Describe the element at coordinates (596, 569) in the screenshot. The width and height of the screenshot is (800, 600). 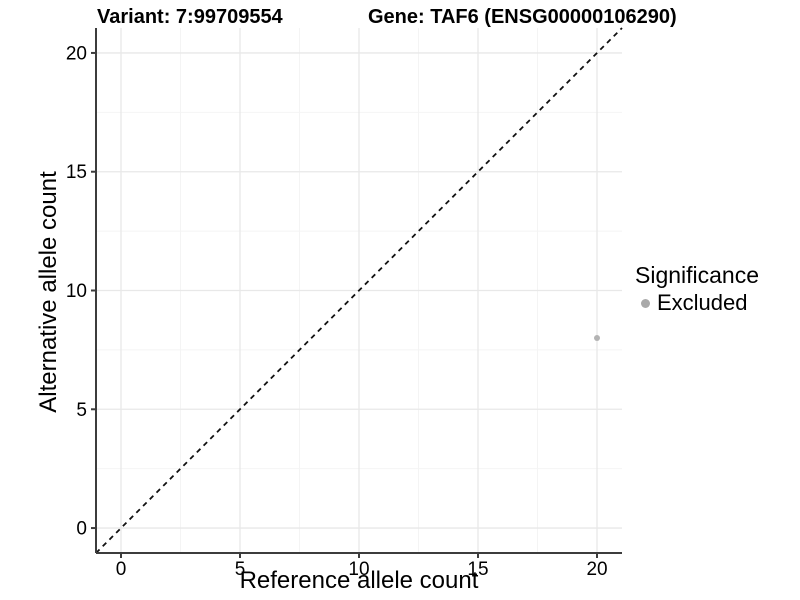
I see `x-tick-label: 20` at that location.